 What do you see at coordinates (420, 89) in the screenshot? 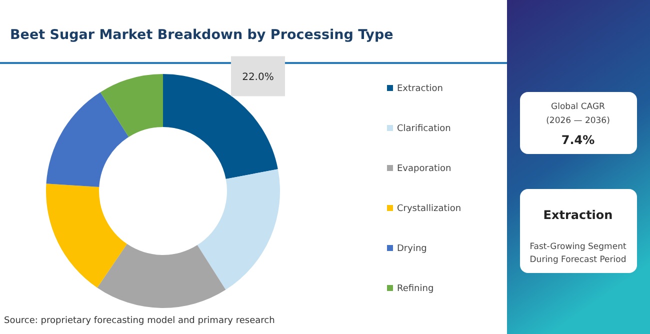
I see `legend-label: Extraction` at bounding box center [420, 89].